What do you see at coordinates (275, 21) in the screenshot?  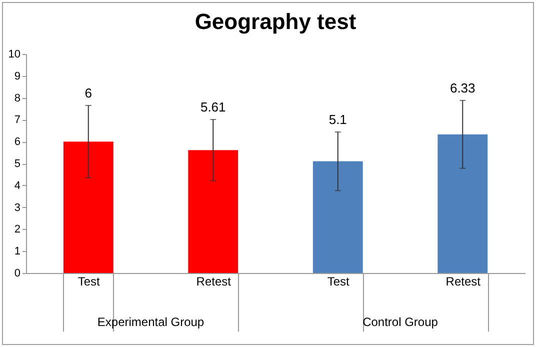 I see `chart-title: Geography test` at bounding box center [275, 21].